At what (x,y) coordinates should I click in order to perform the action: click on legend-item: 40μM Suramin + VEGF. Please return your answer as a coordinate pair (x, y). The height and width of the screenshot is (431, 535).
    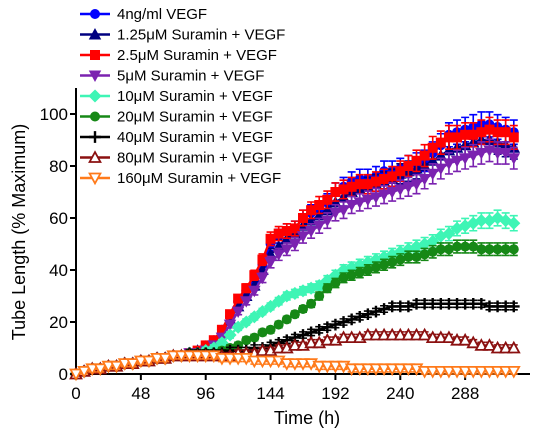
    Looking at the image, I should click on (176, 137).